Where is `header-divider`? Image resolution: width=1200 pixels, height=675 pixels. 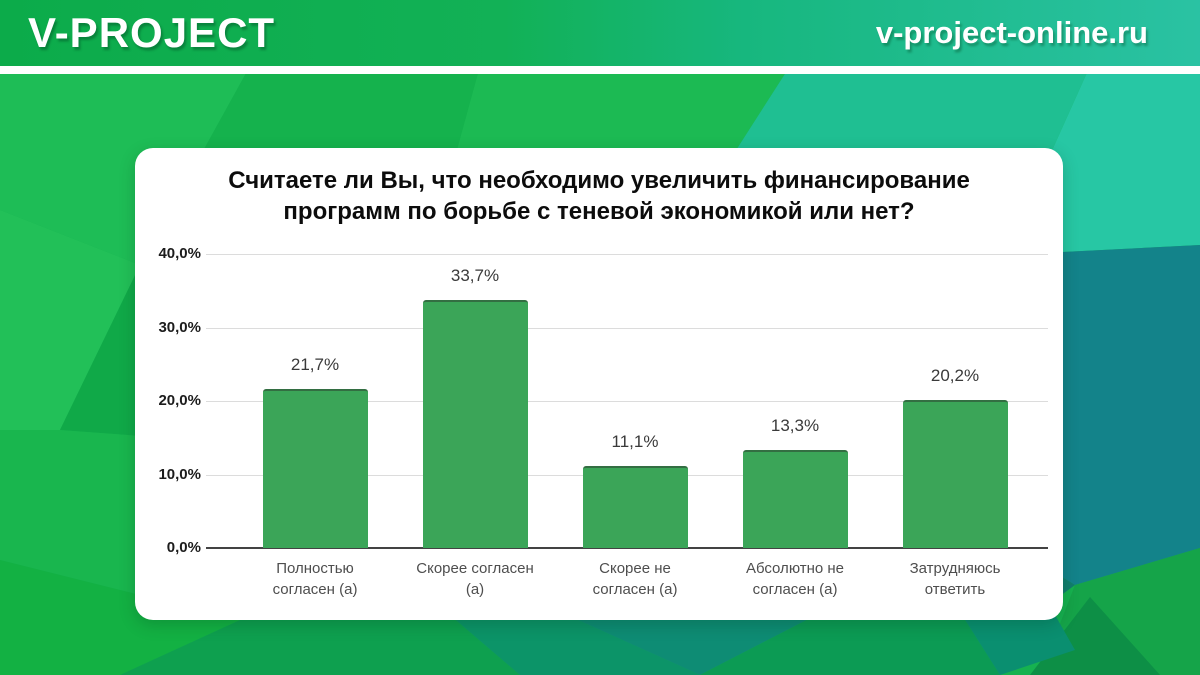
header-divider is located at coordinates (600, 70).